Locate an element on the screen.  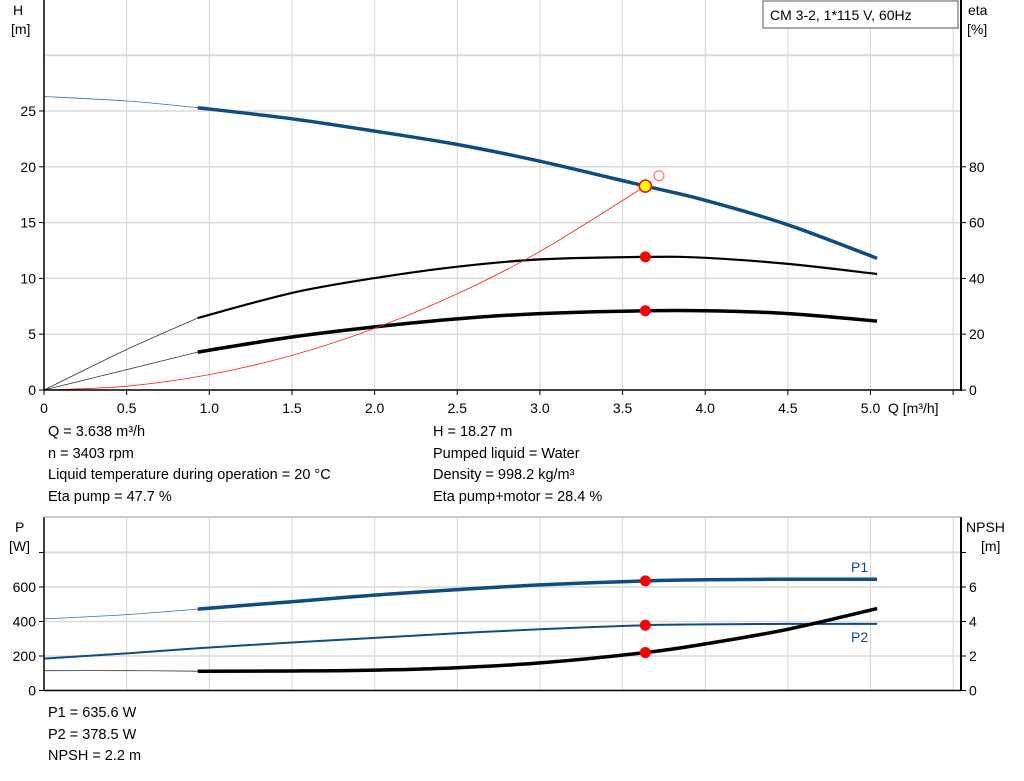
q-axis-label: Q [m³/h] is located at coordinates (913, 408).